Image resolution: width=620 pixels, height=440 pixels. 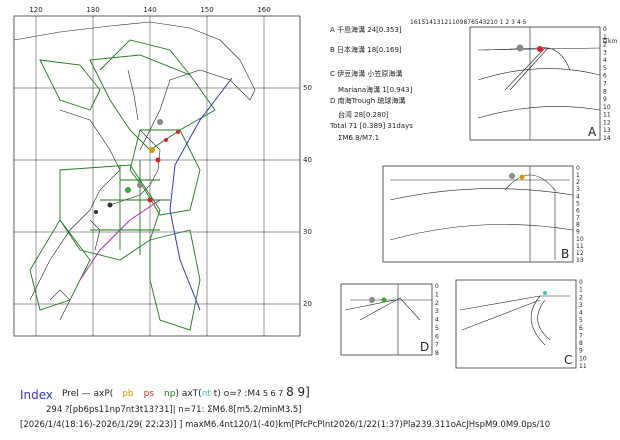 I want to click on lon-label: 130, so click(x=92, y=10).